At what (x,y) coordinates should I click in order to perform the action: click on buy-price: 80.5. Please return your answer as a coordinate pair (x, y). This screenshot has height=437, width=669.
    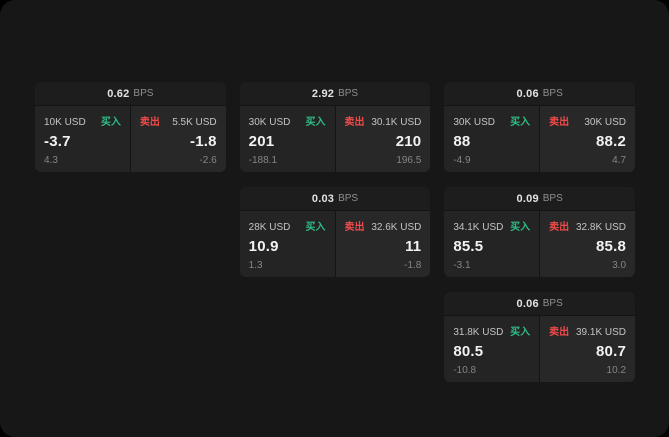
    Looking at the image, I should click on (468, 351).